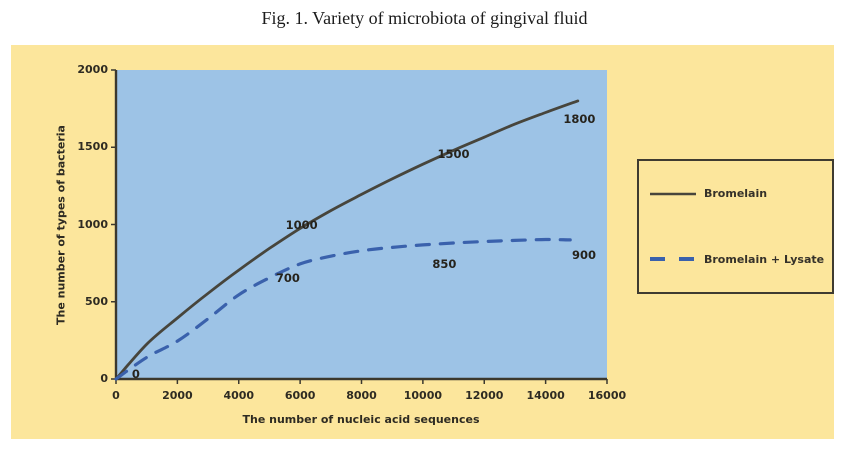 This screenshot has height=456, width=849. I want to click on x-tick-label-14000: 14000, so click(545, 395).